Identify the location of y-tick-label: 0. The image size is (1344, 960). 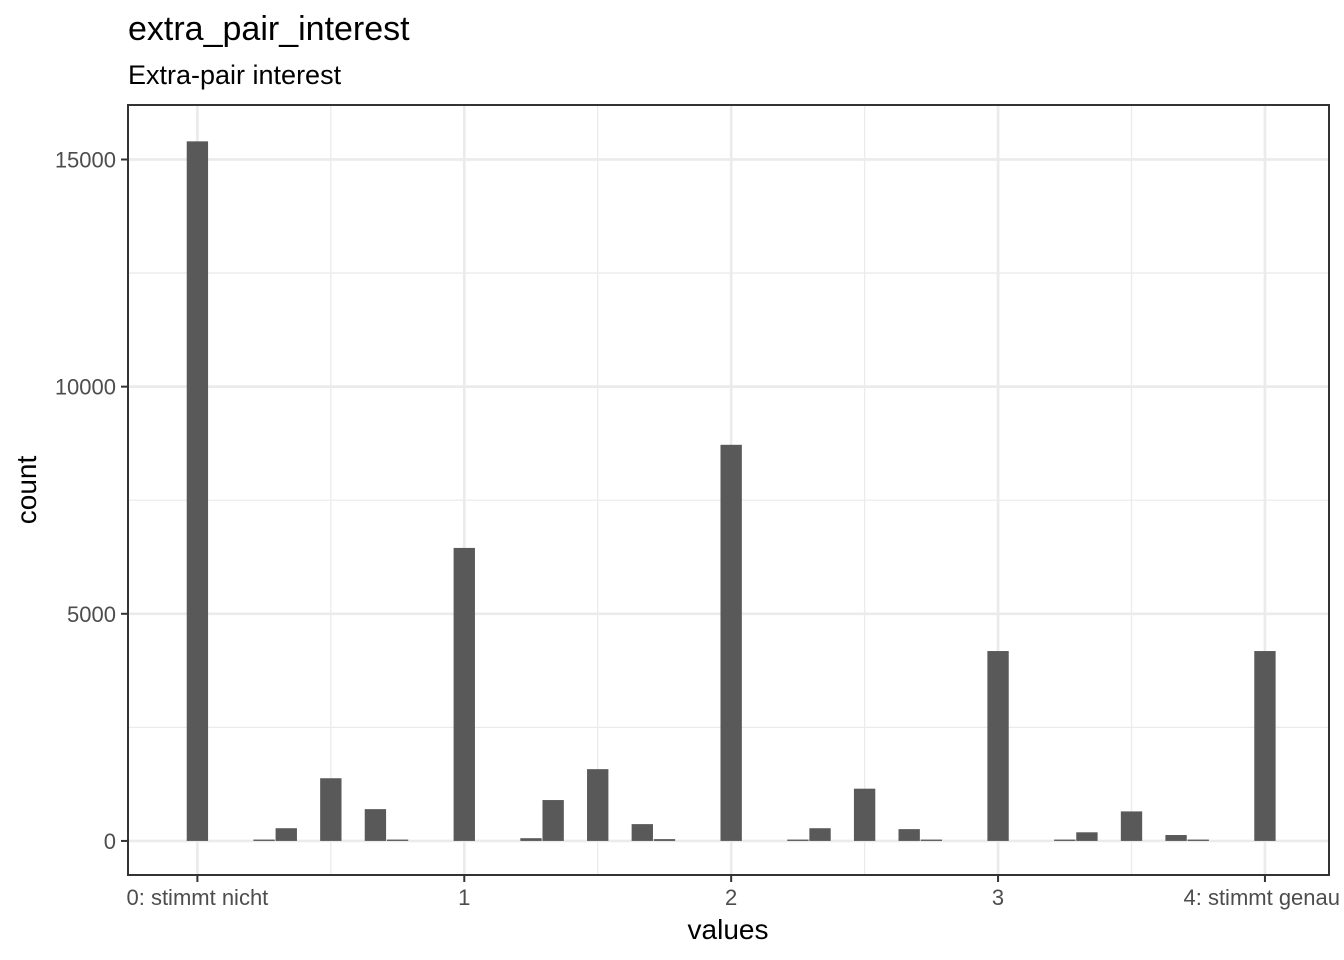
(110, 841).